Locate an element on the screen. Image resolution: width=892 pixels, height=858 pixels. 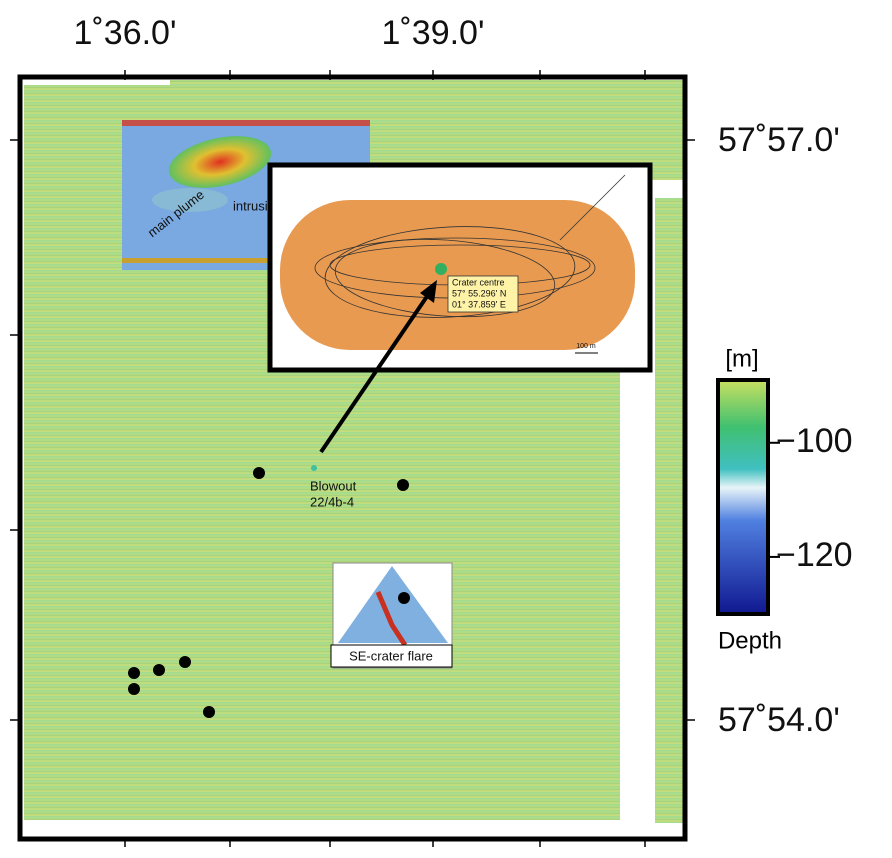
flare-label-box is located at coordinates (391, 656).